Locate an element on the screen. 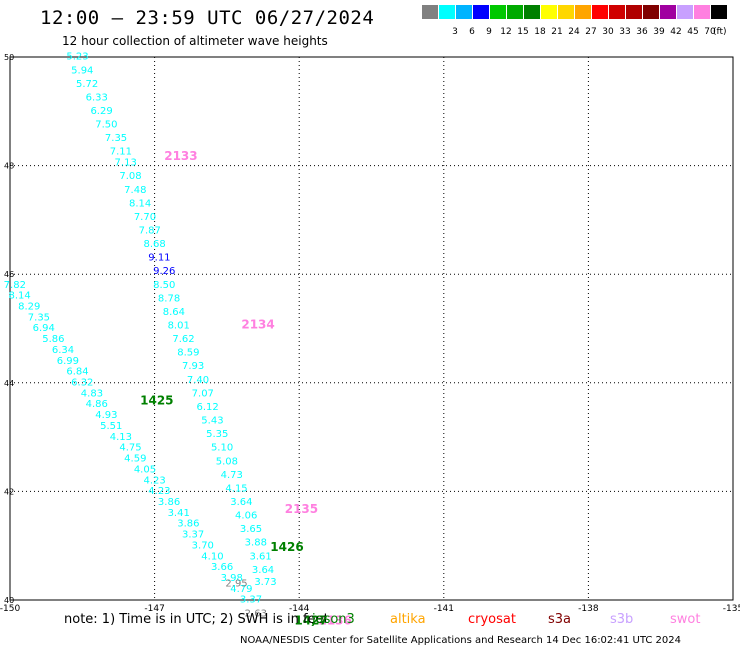 Image resolution: width=740 pixels, height=650 pixels. lat-tick-label: 48 is located at coordinates (9, 166).